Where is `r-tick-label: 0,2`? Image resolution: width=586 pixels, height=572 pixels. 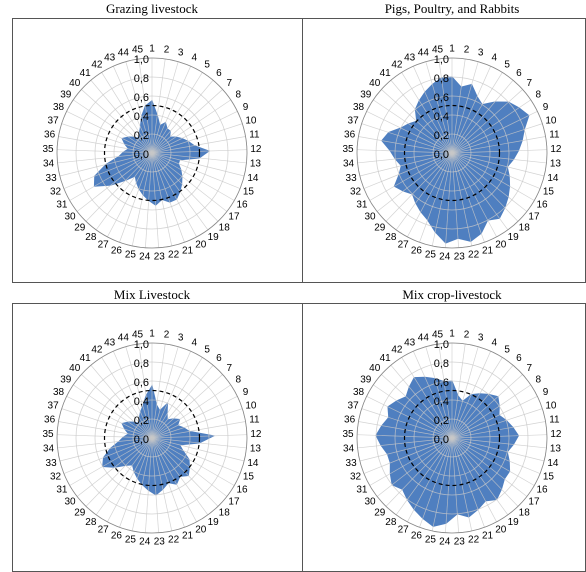
r-tick-label: 0,2 is located at coordinates (441, 421).